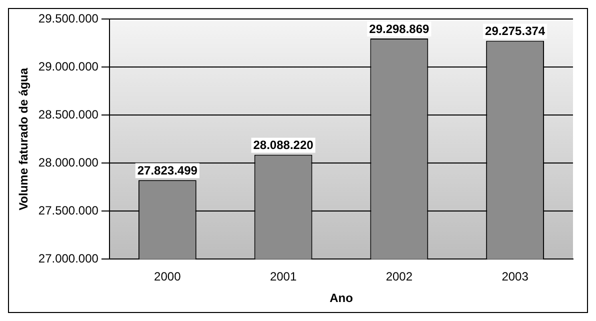 The height and width of the screenshot is (321, 596). What do you see at coordinates (283, 277) in the screenshot?
I see `x-tick-label: 2001` at bounding box center [283, 277].